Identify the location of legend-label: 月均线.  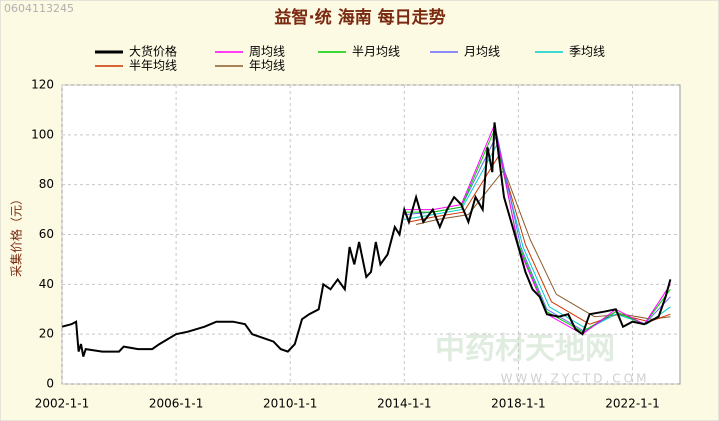
(482, 52).